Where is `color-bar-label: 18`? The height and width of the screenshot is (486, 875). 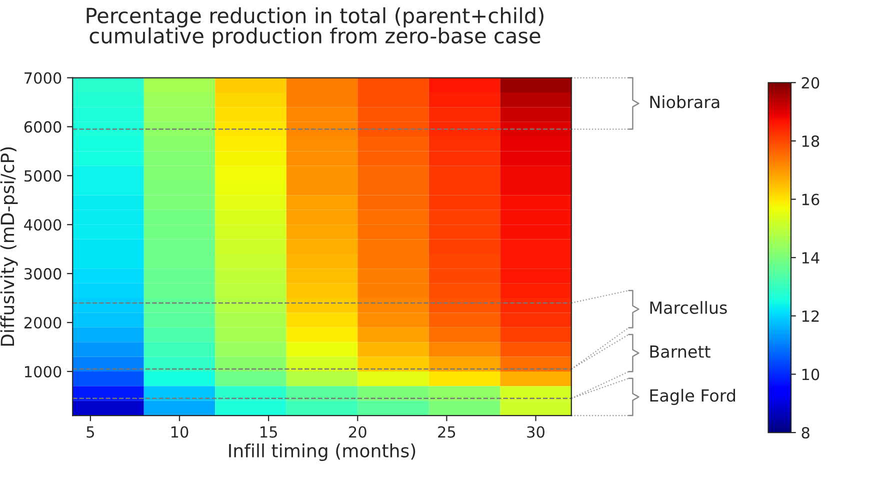 color-bar-label: 18 is located at coordinates (811, 141).